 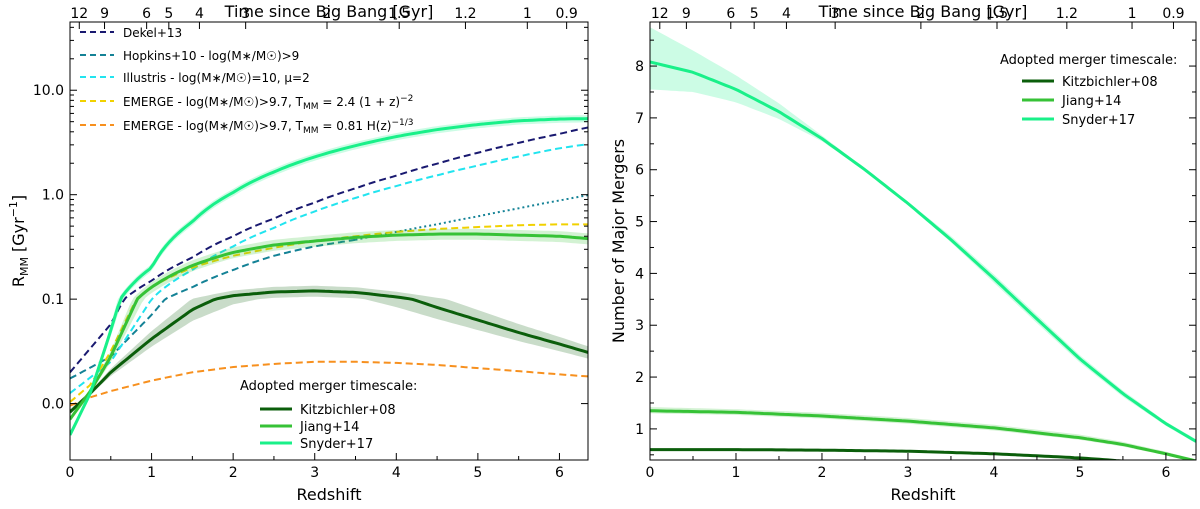 What do you see at coordinates (146, 14) in the screenshot?
I see `left-top-tick-label: 6` at bounding box center [146, 14].